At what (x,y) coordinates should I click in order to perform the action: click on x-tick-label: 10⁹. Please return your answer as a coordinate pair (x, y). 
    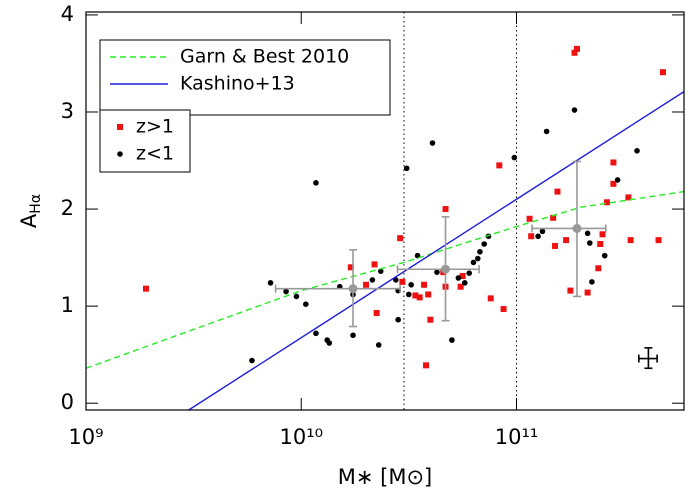
    Looking at the image, I should click on (85, 437).